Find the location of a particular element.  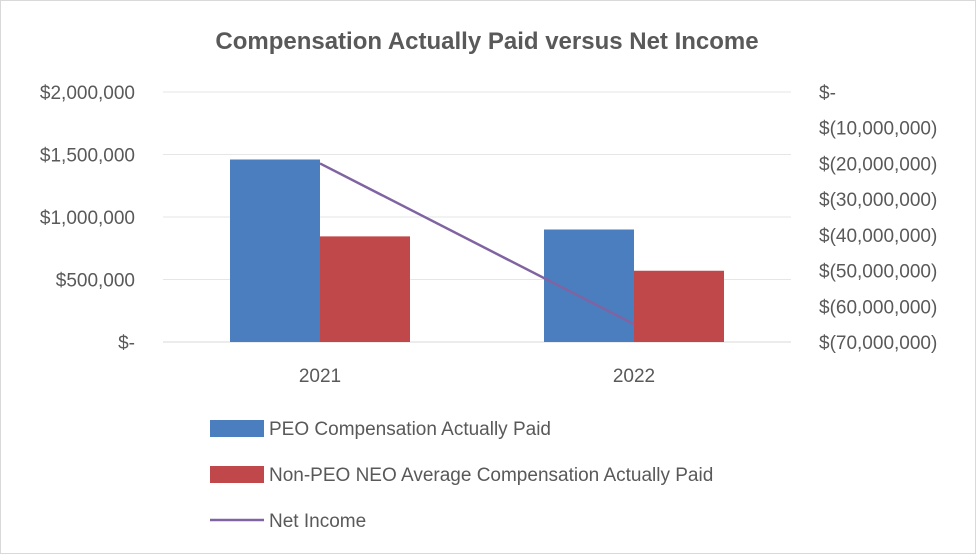

net-income-line-group is located at coordinates (477, 244).